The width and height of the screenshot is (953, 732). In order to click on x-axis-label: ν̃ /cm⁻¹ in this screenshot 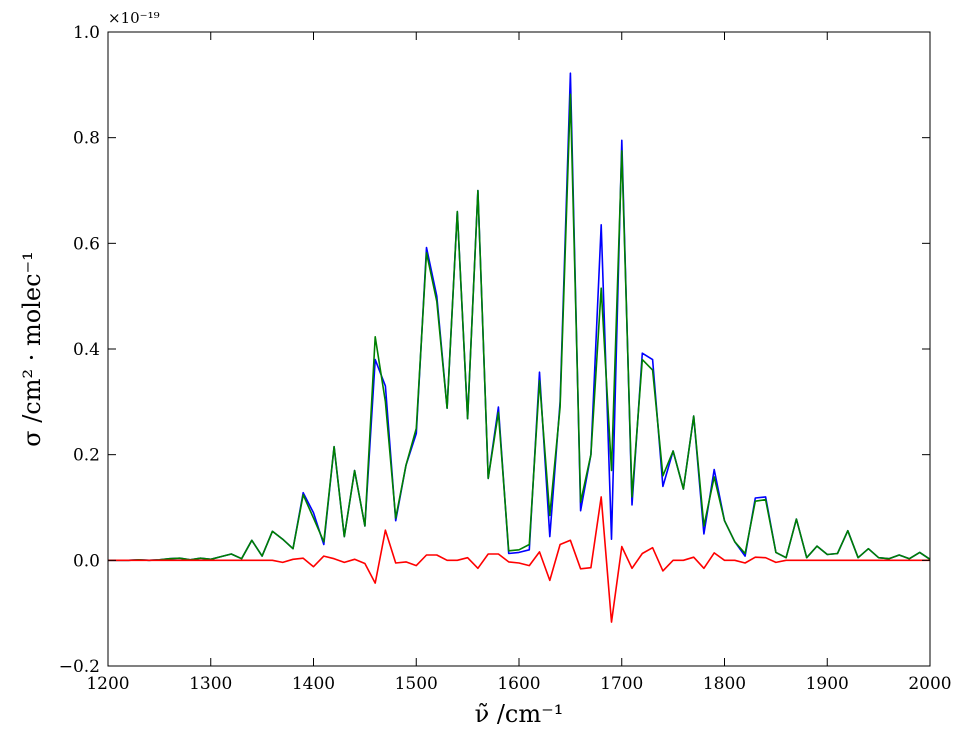, I will do `click(519, 714)`.